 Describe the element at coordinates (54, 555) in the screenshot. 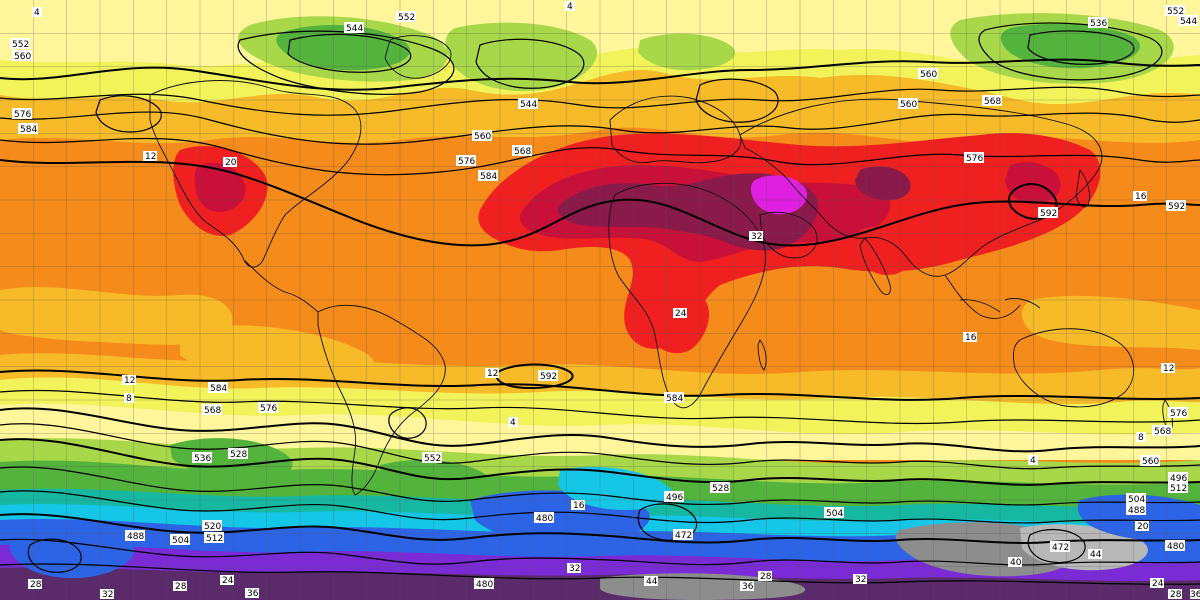

I see `contour-low-sw` at that location.